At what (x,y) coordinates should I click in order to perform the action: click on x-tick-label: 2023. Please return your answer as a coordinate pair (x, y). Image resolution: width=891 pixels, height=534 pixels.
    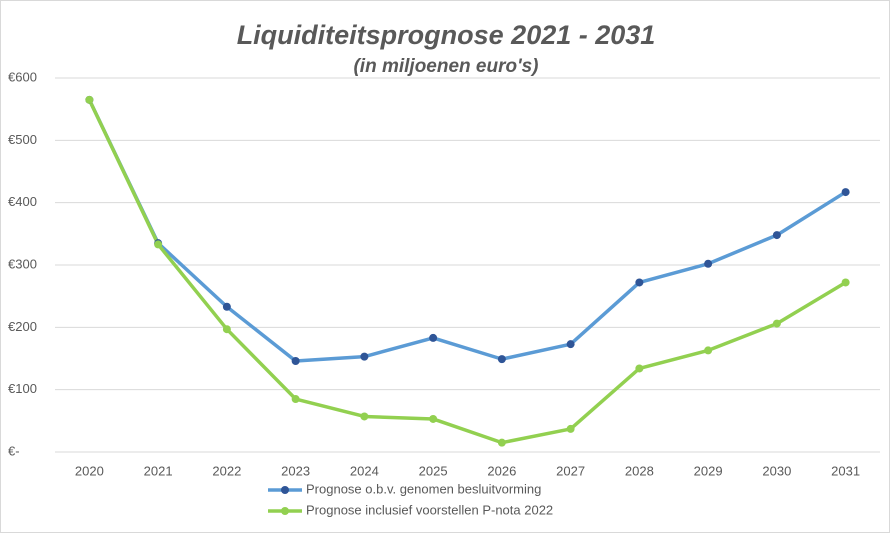
    Looking at the image, I should click on (295, 470).